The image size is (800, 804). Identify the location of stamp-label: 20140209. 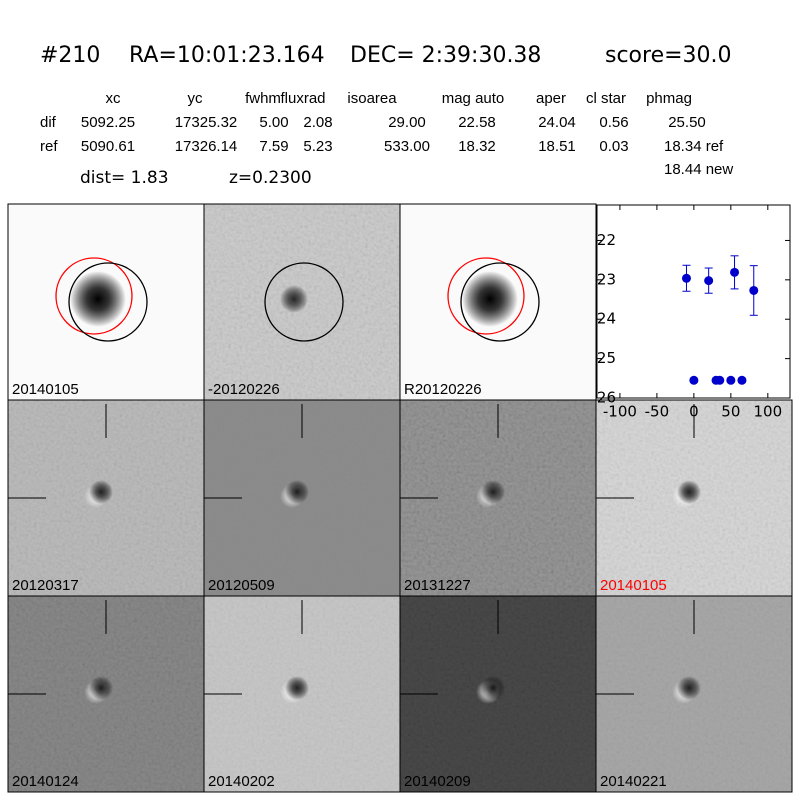
(437, 781).